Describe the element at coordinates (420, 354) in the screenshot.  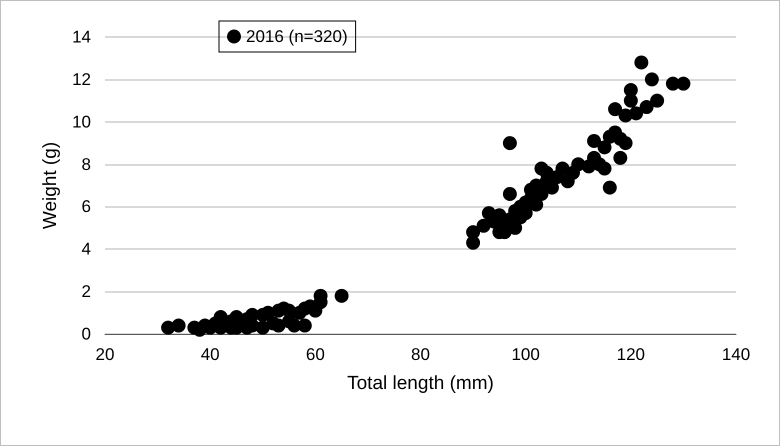
I see `x-tick-label: 80` at that location.